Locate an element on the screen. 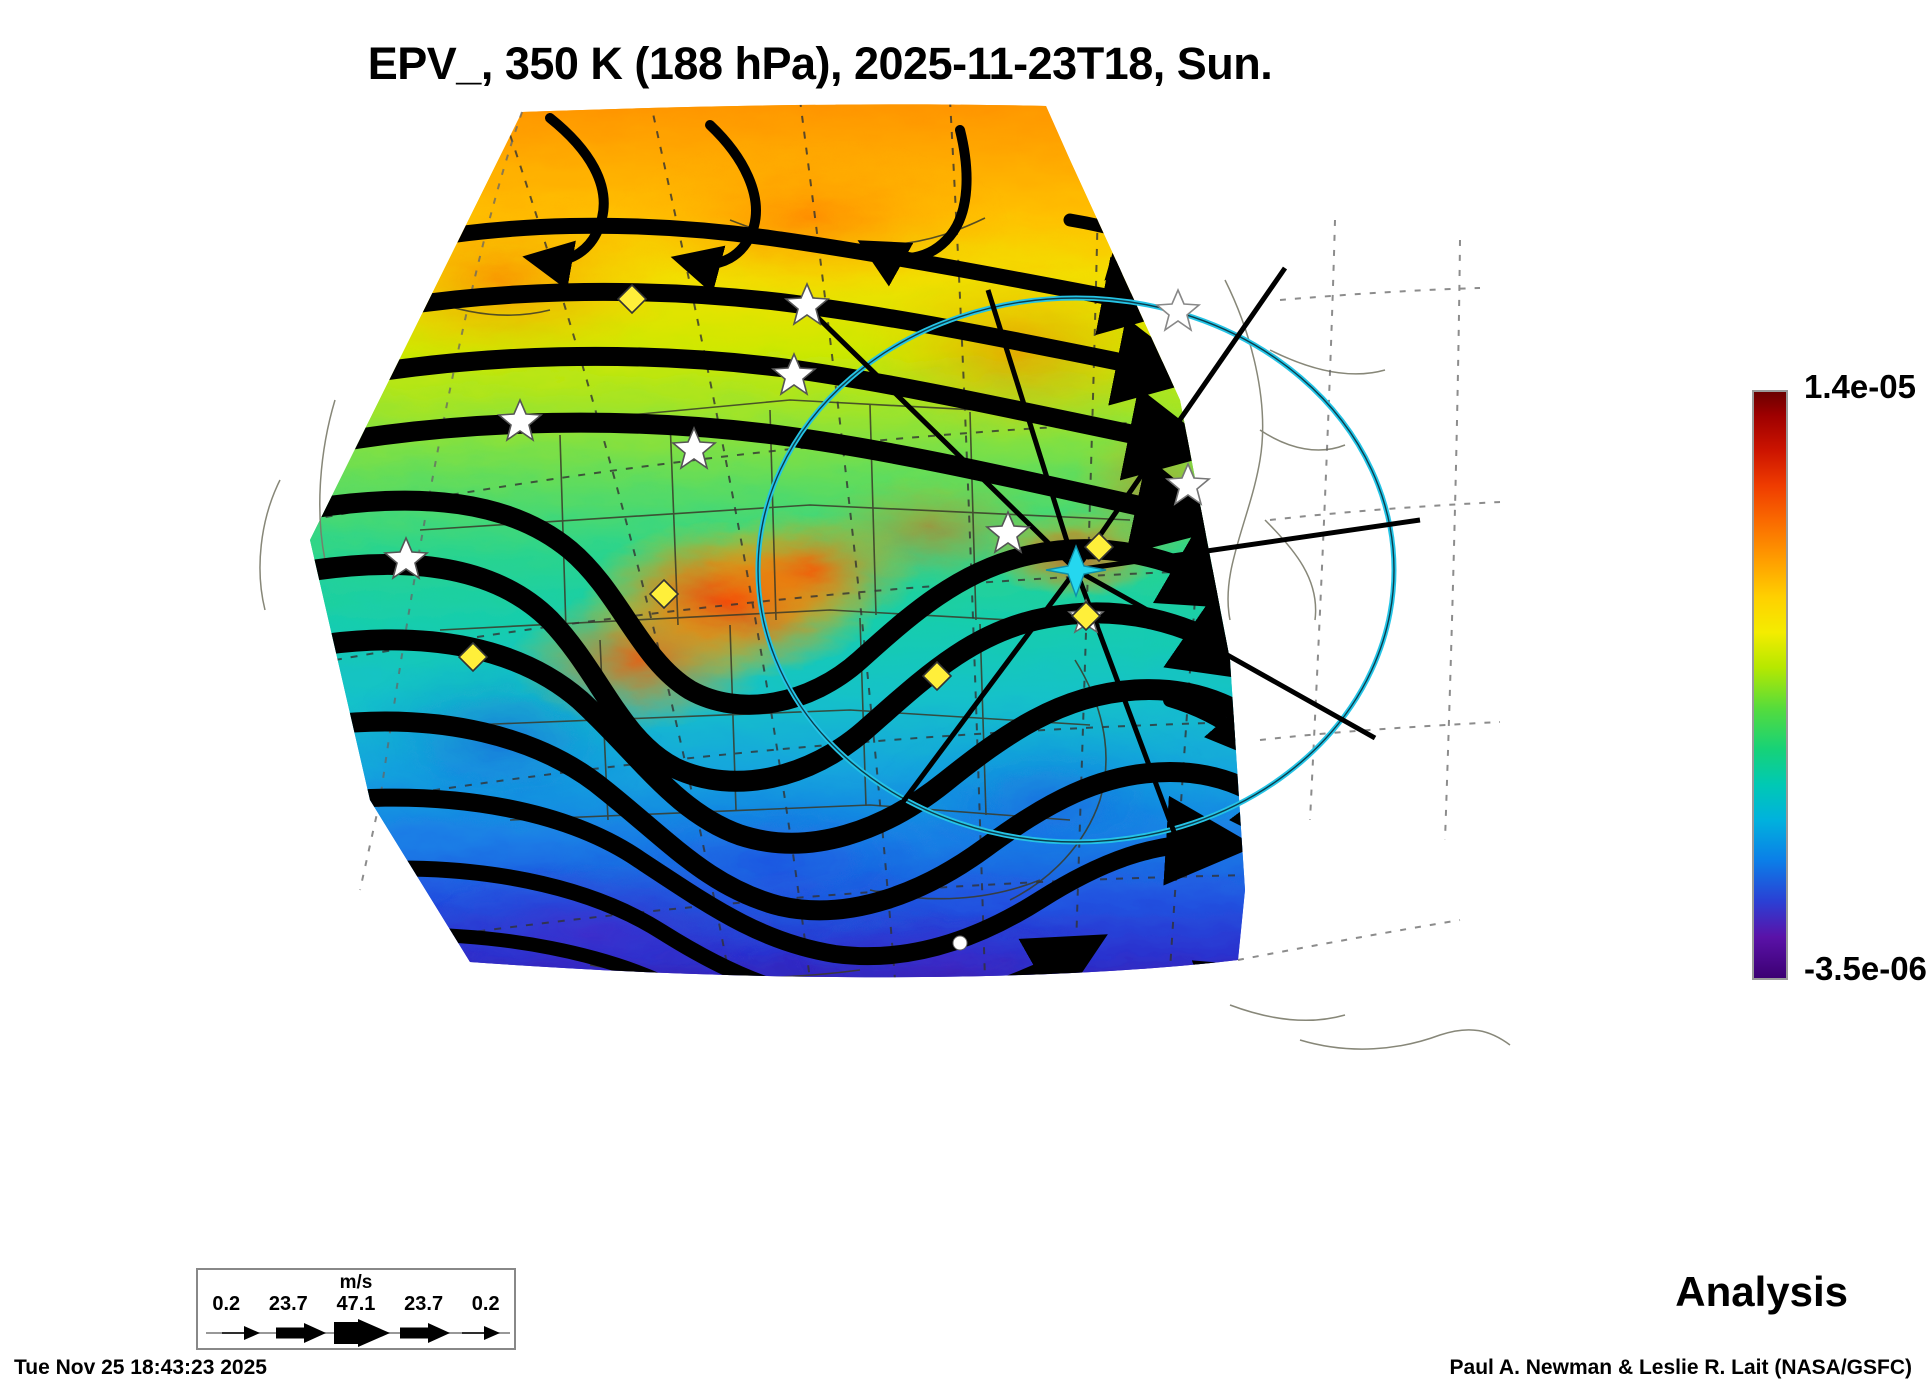 The image size is (1926, 1394). radial-lines is located at coordinates (1114, 557).